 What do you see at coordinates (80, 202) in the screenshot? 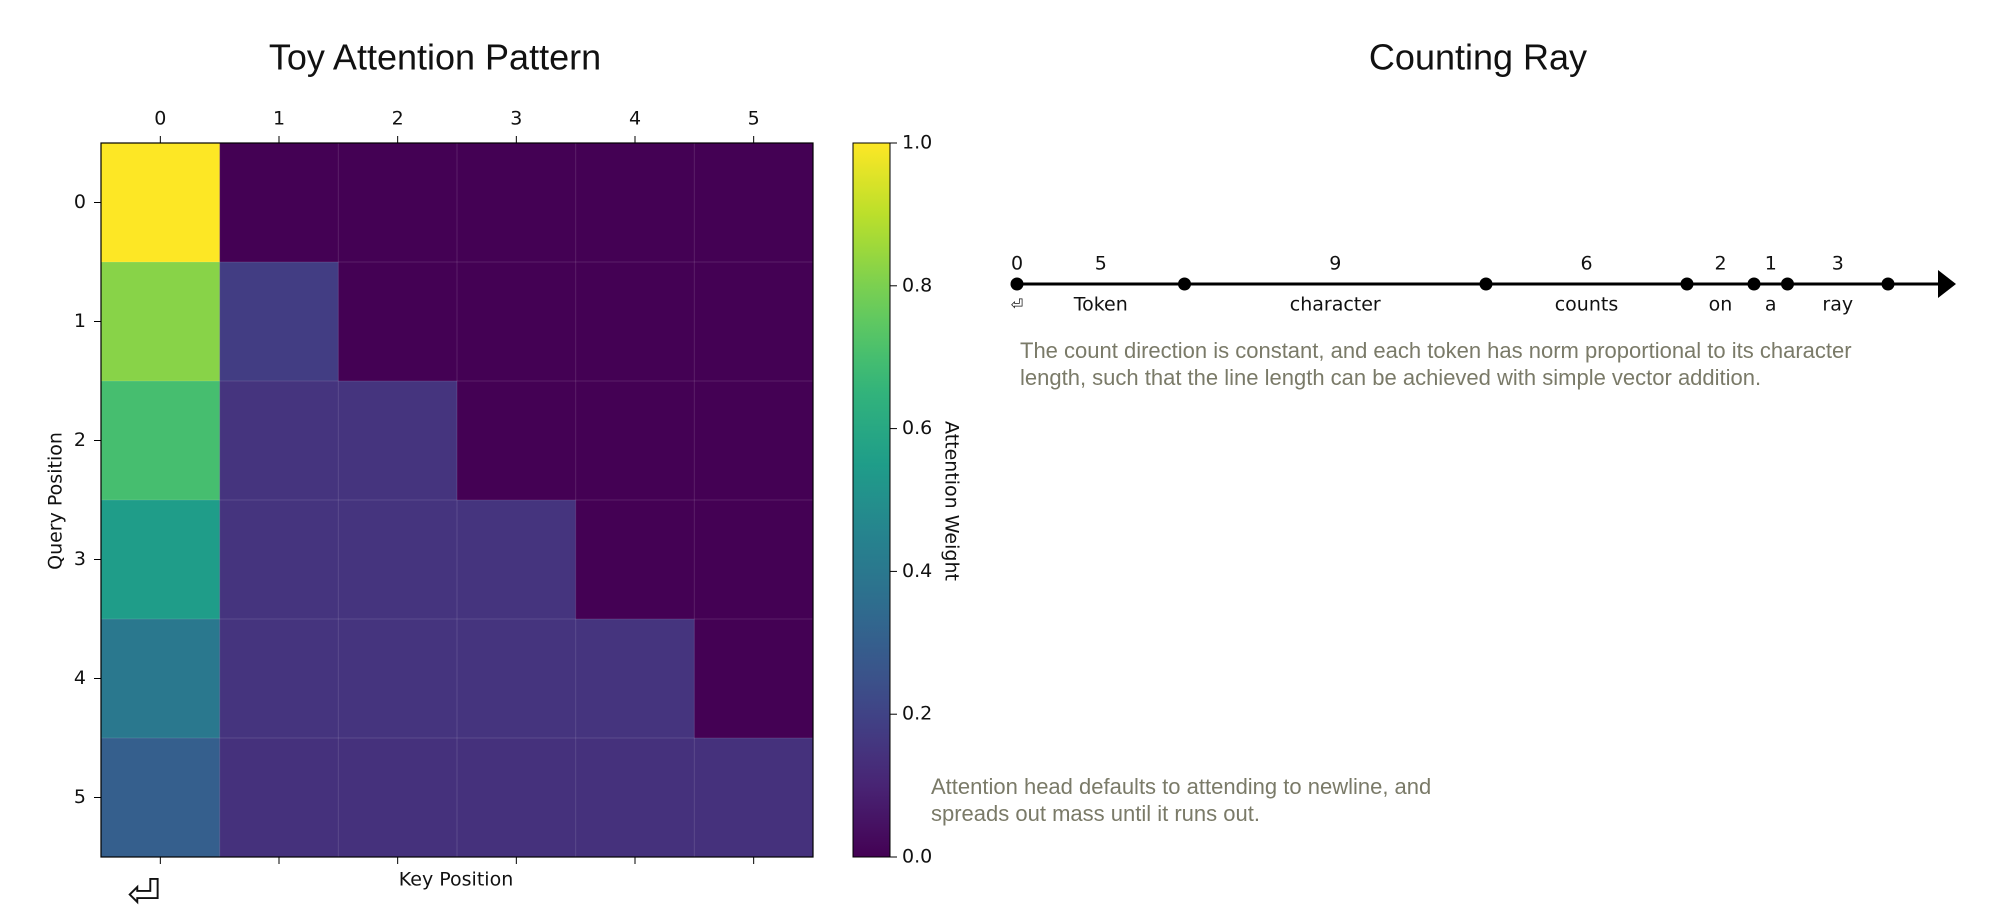
I see `y-tick-label: 0` at bounding box center [80, 202].